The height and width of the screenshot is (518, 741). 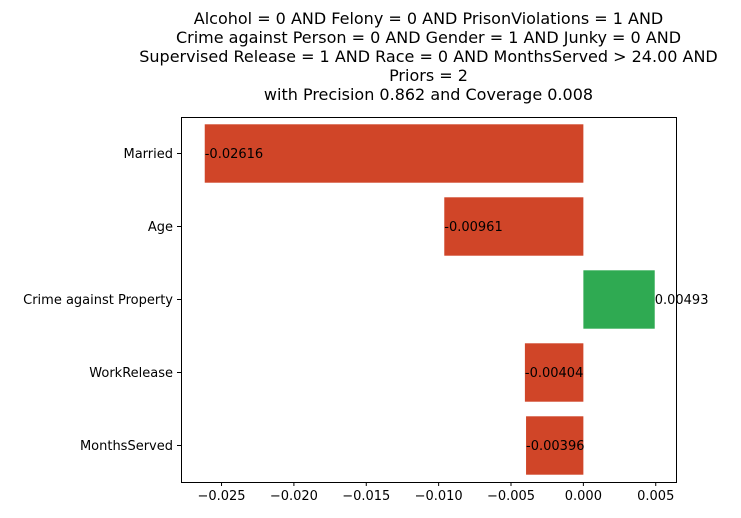 What do you see at coordinates (511, 496) in the screenshot?
I see `x-tick-label: −0.005` at bounding box center [511, 496].